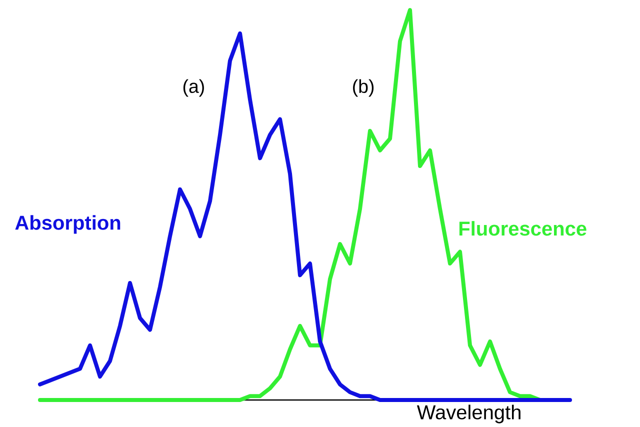 Image resolution: width=640 pixels, height=427 pixels. I want to click on annotation: (b), so click(363, 88).